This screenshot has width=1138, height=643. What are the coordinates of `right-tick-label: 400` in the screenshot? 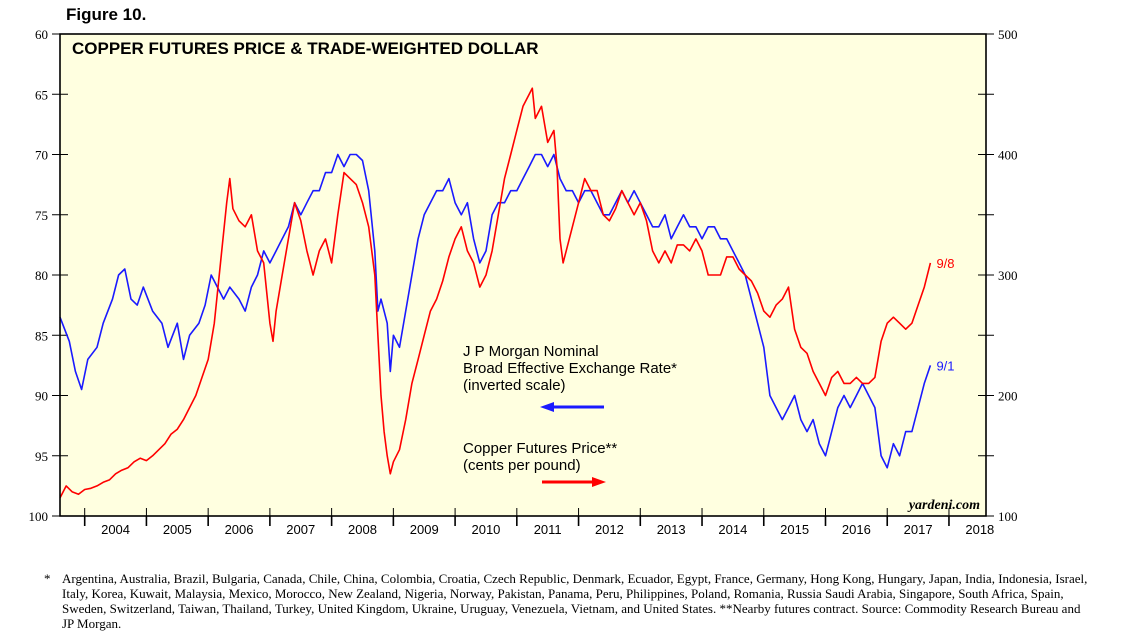 It's located at (1008, 155).